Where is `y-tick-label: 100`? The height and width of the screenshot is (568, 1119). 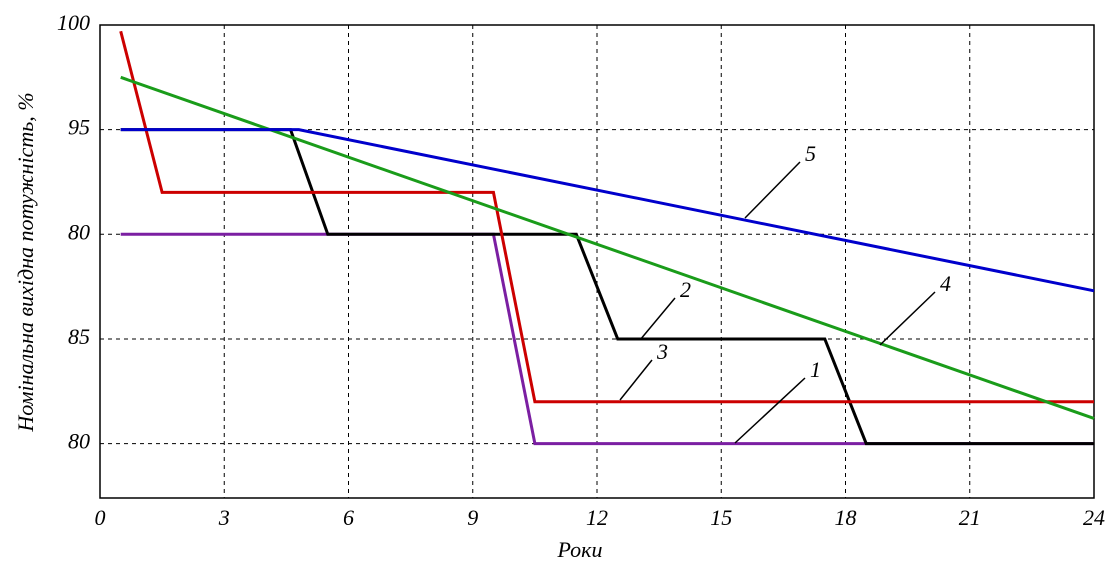 y-tick-label: 100 is located at coordinates (73, 22).